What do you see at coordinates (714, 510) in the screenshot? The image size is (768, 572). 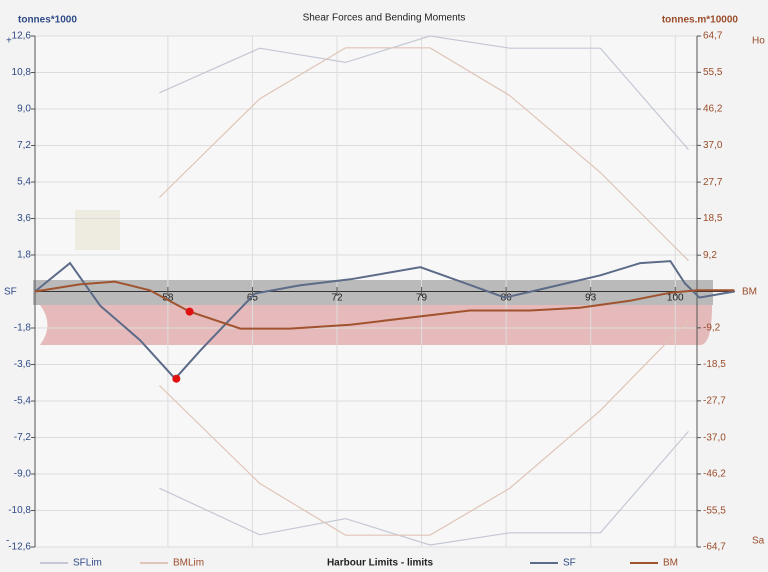 I see `y2-tick-label: -55,5` at bounding box center [714, 510].